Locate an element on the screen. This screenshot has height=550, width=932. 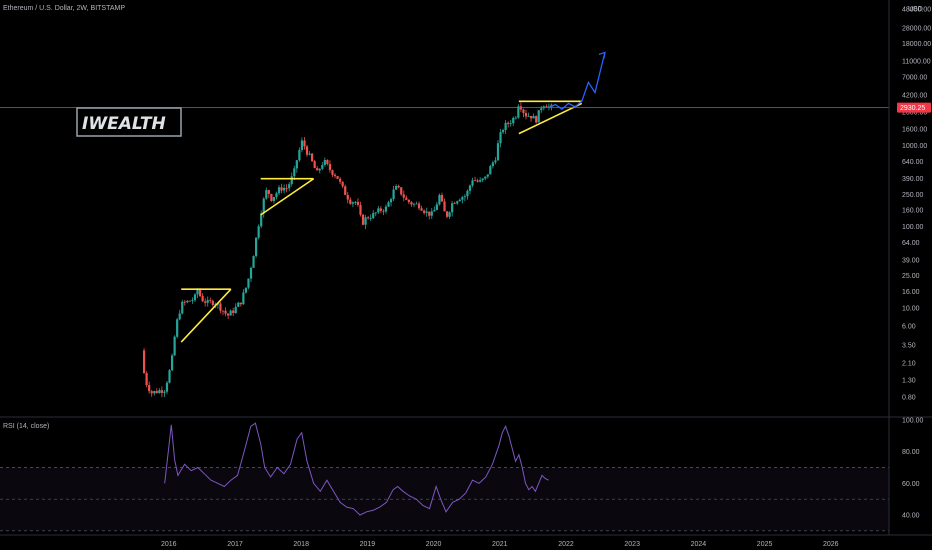
projection-layer is located at coordinates (577, 81).